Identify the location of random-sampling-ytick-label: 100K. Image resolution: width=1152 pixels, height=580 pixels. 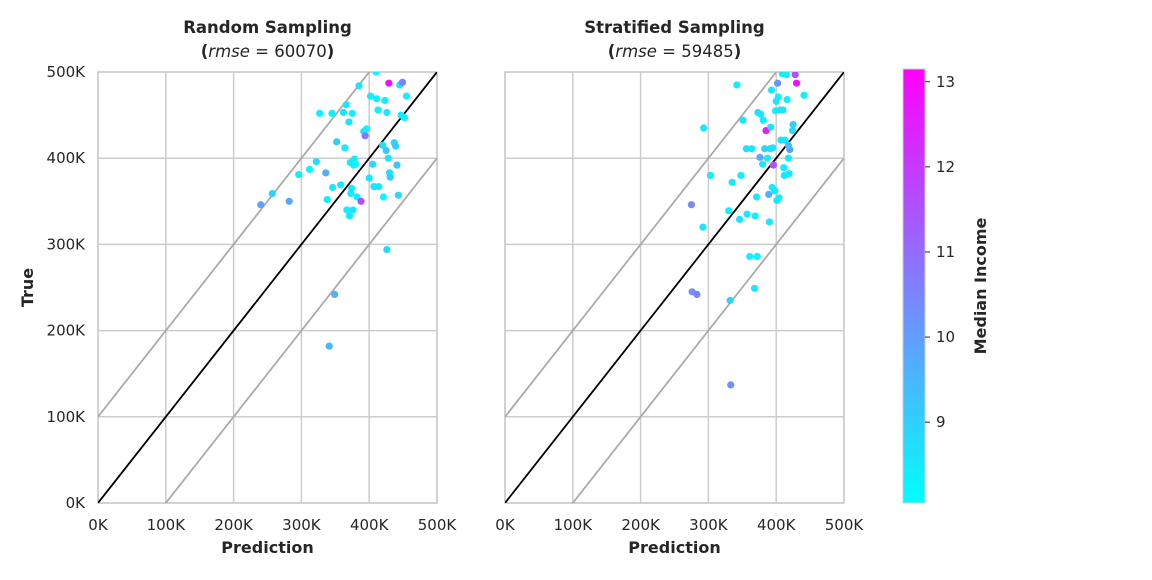
(67, 417).